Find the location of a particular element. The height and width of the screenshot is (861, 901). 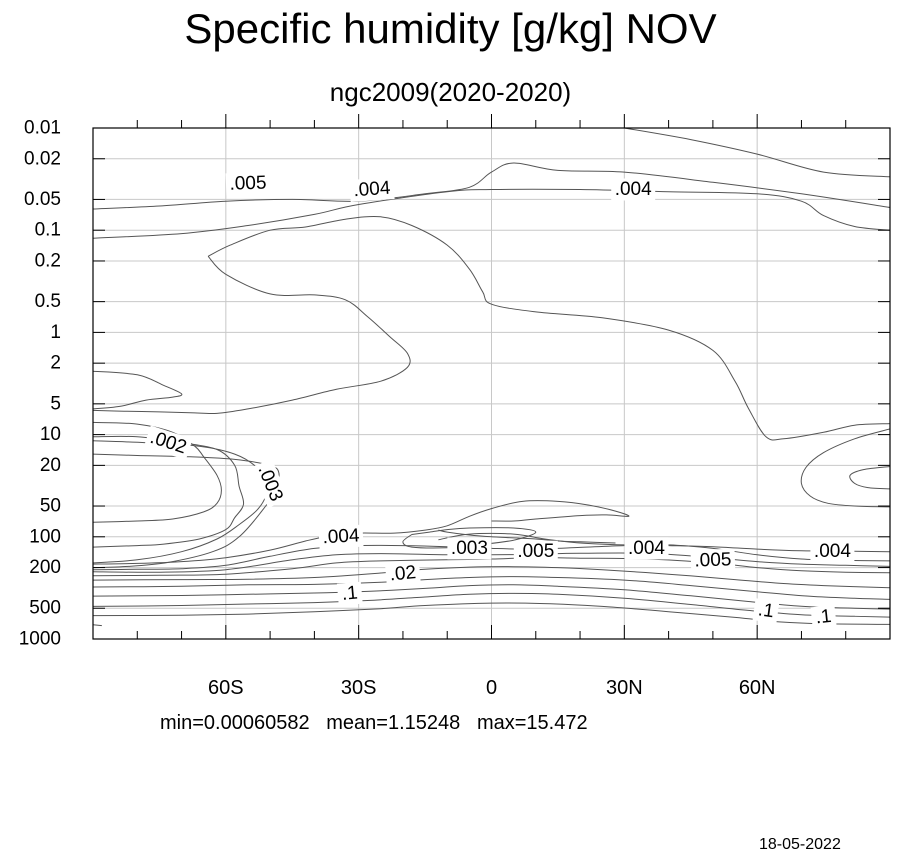

y-tick-label: 0.5 is located at coordinates (48, 301).